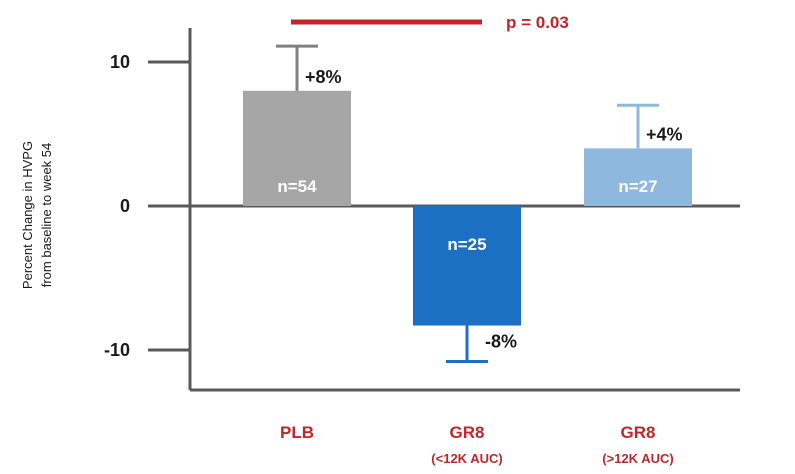 The height and width of the screenshot is (474, 795). I want to click on category-sublabel: (>12K AUC), so click(637, 458).